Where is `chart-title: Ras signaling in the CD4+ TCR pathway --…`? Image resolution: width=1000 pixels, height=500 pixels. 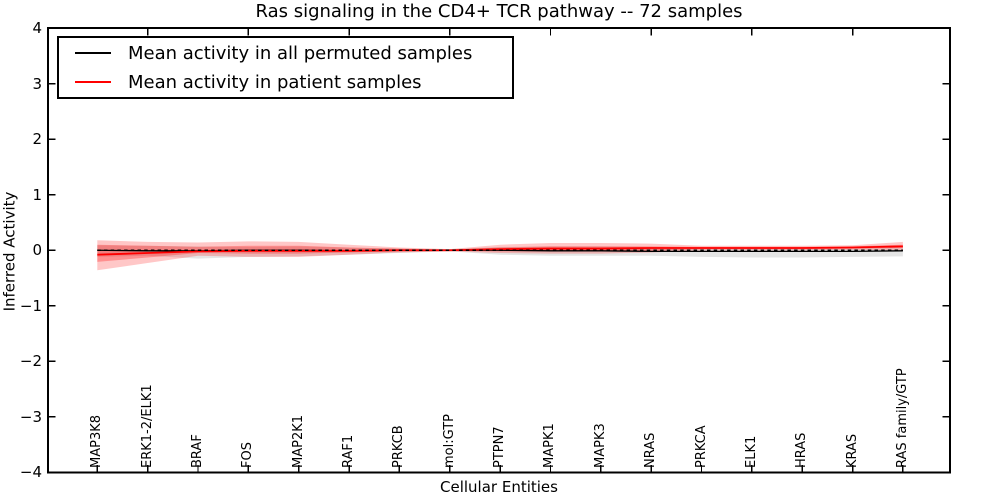
chart-title: Ras signaling in the CD4+ TCR pathway --… is located at coordinates (499, 11).